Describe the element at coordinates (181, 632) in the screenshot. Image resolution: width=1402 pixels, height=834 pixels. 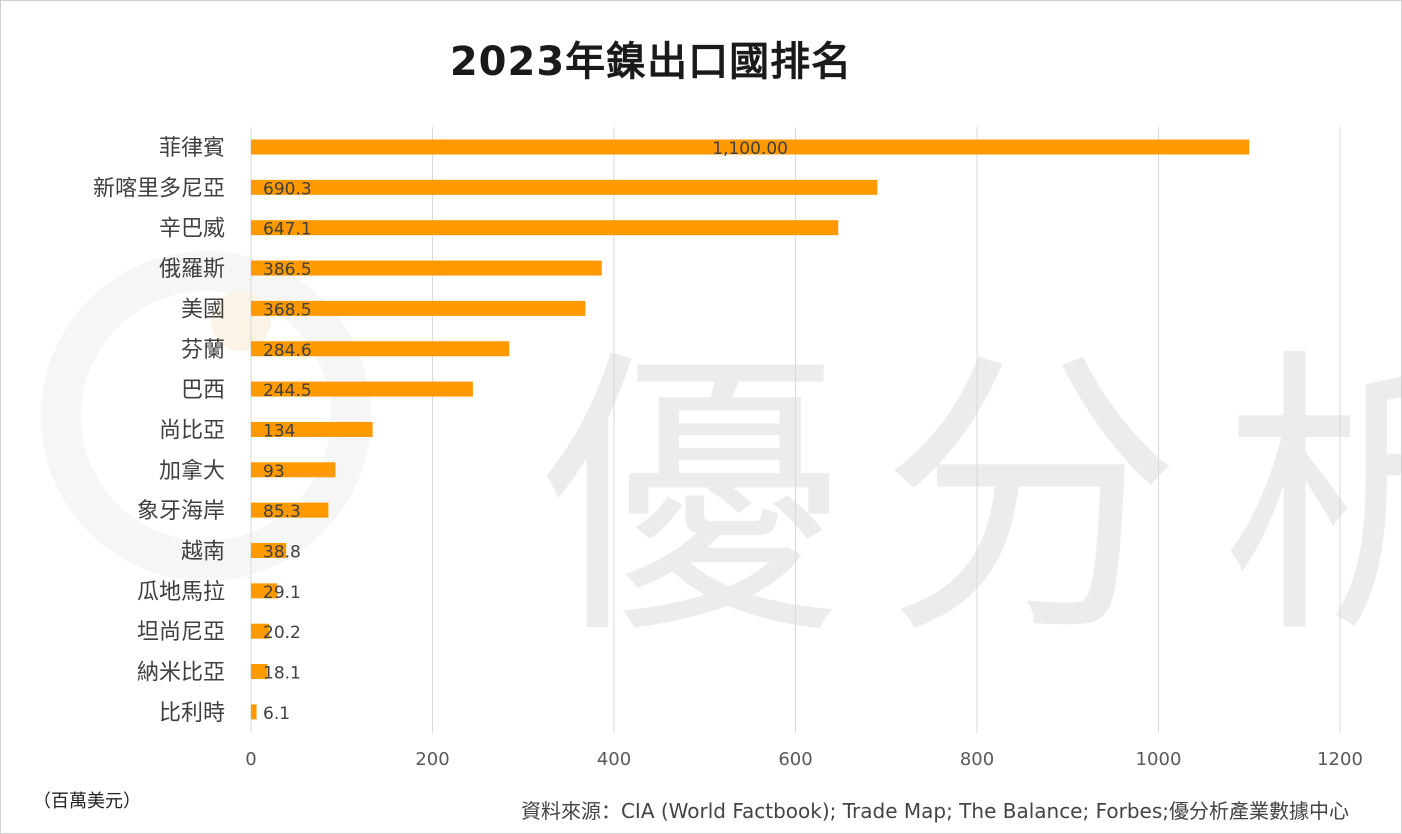
I see `category-label: 坦尚尼亞` at that location.